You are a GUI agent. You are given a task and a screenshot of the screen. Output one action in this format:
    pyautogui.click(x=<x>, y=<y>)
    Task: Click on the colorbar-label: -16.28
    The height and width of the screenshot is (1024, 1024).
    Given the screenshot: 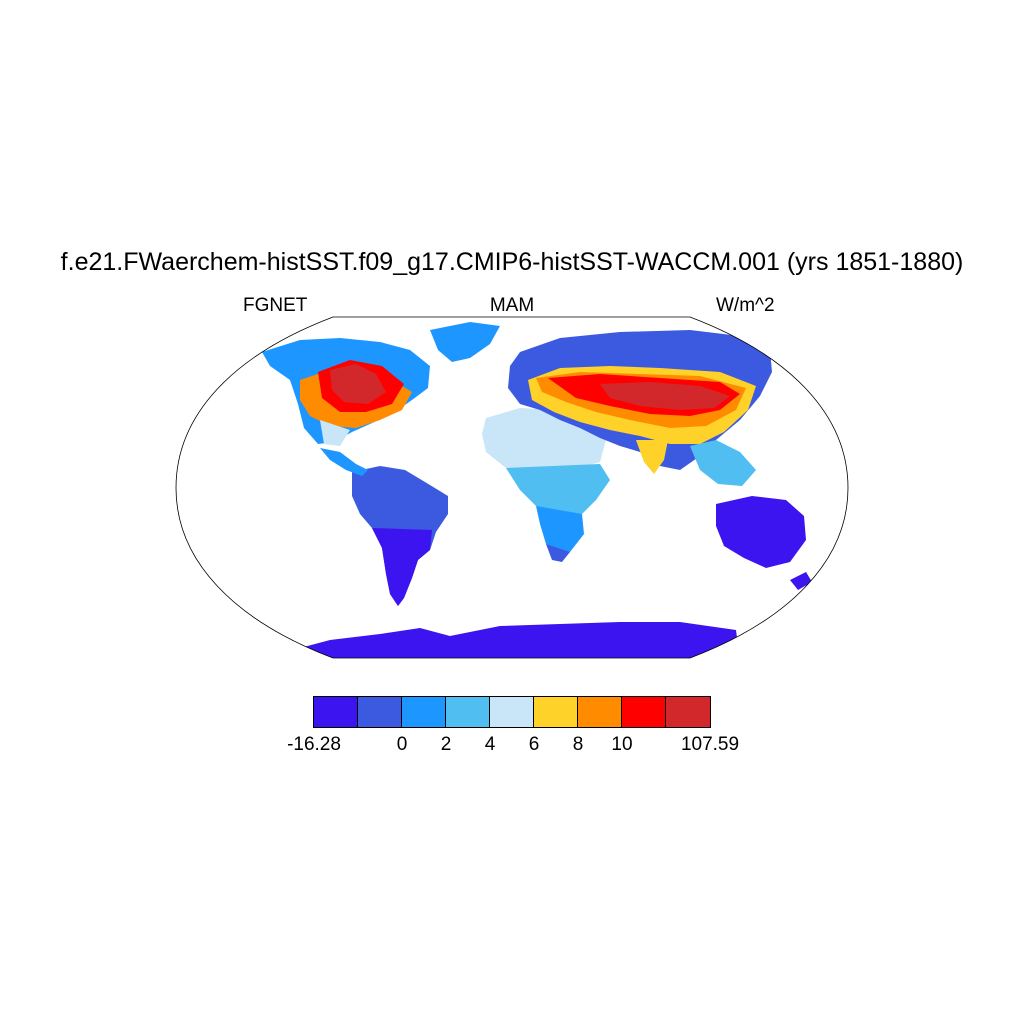 What is the action you would take?
    pyautogui.click(x=314, y=744)
    